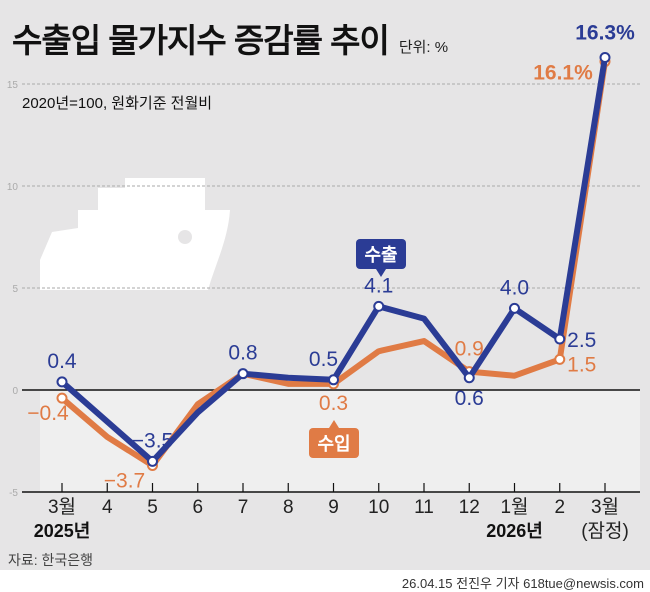 The image size is (650, 592). What do you see at coordinates (13, 187) in the screenshot?
I see `y-tick-label: 10` at bounding box center [13, 187].